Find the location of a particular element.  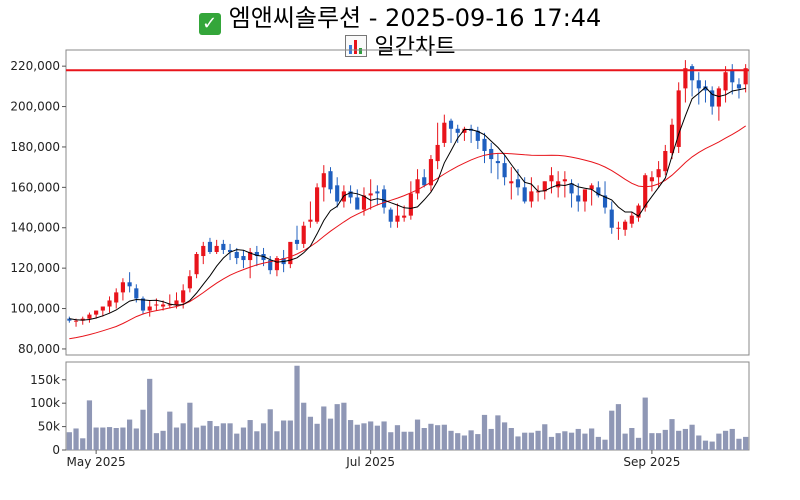

volume-y-axis: 0 50k 100k 150k is located at coordinates (48, 415).